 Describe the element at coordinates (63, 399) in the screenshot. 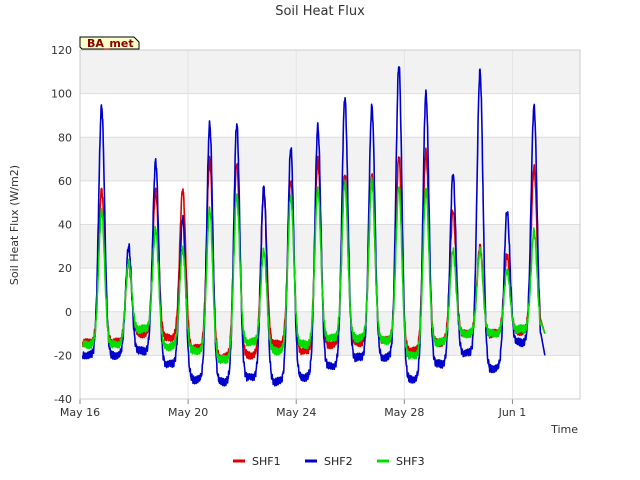

I see `y-tick-label: -40` at that location.